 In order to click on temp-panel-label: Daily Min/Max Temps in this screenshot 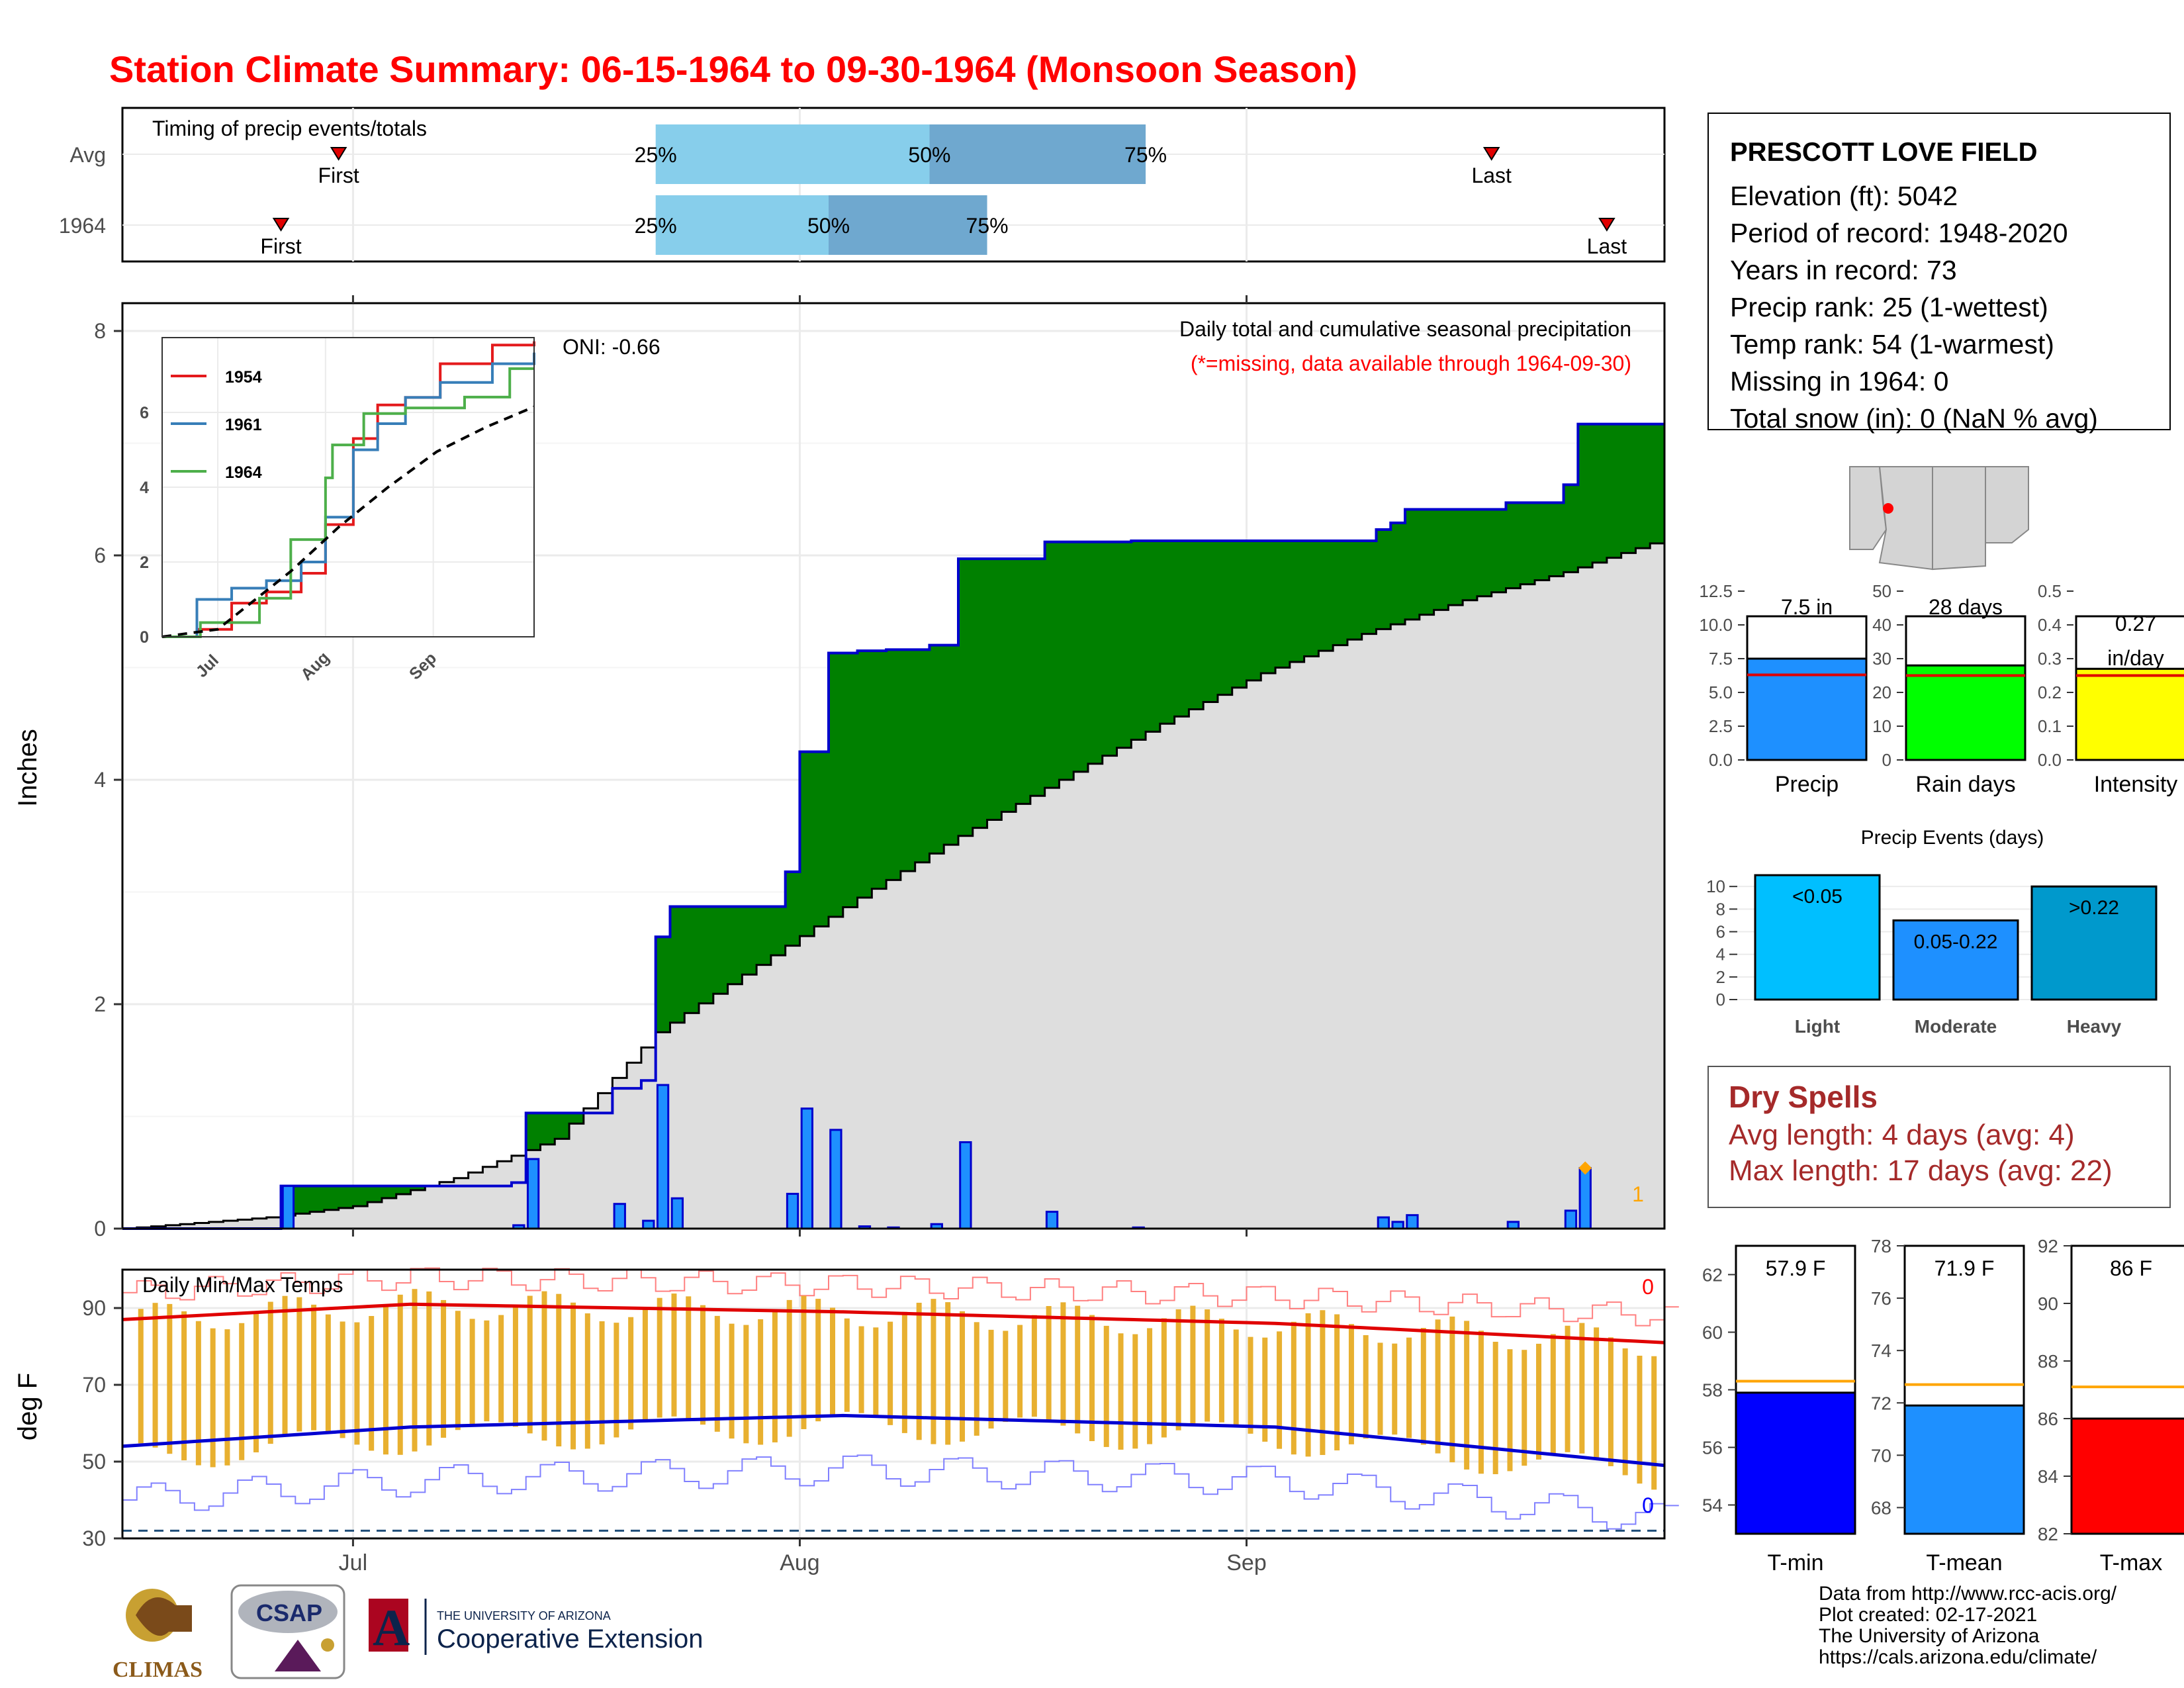, I will do `click(242, 1285)`.